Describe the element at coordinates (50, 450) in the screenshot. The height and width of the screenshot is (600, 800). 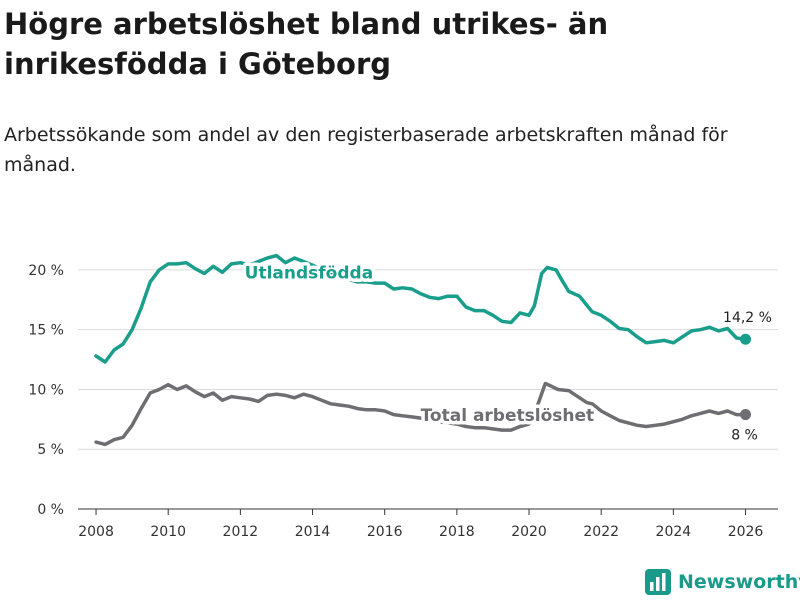
I see `y-tick-label: 5 %` at that location.